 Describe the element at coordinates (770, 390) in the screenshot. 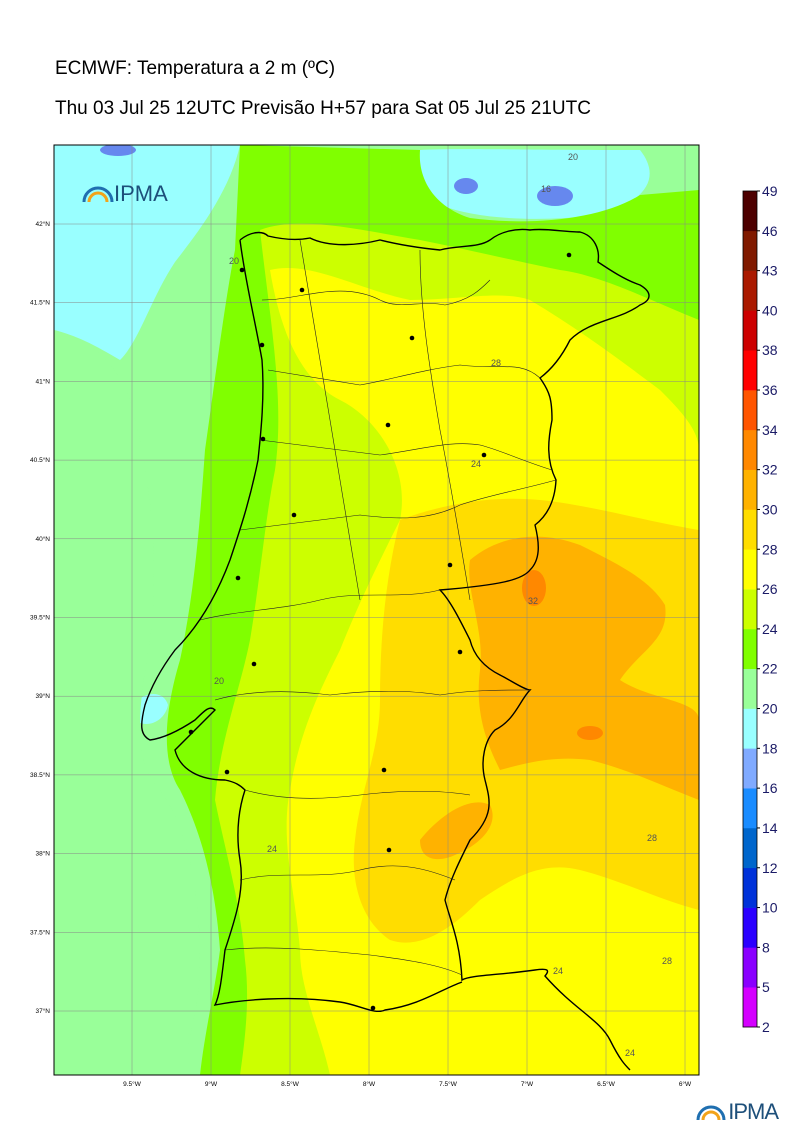

I see `colorbar-label: 36` at that location.